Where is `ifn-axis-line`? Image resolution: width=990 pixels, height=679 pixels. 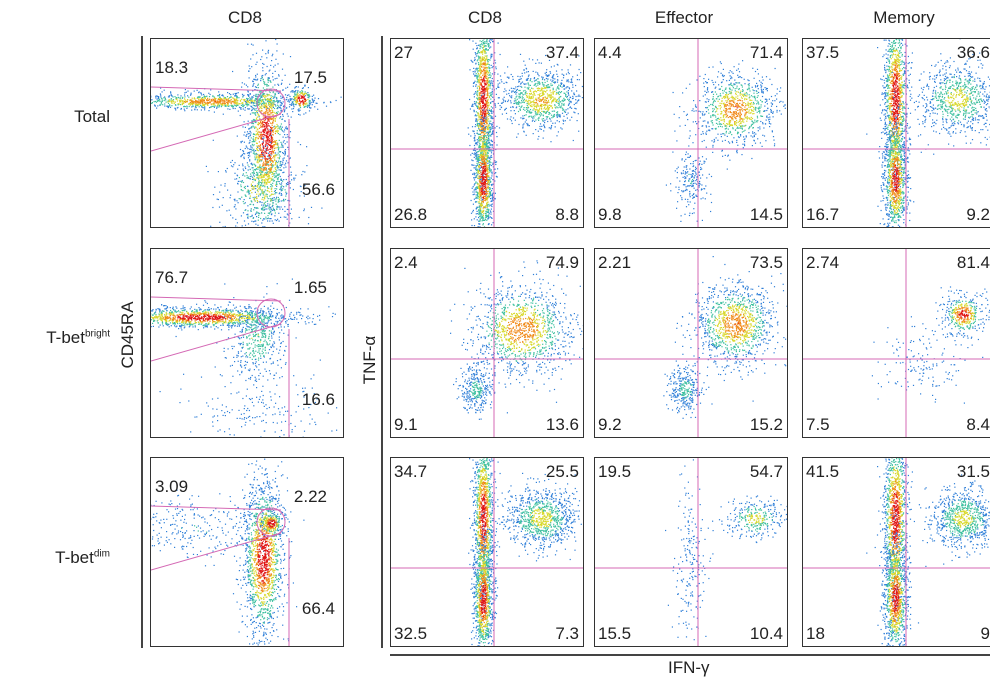 ifn-axis-line is located at coordinates (690, 655).